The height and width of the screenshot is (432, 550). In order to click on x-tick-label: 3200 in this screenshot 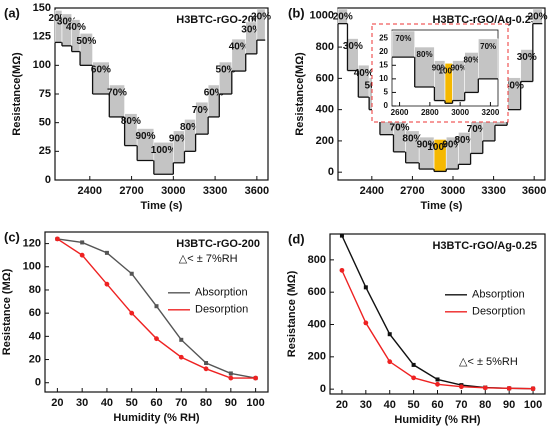, I will do `click(491, 112)`.